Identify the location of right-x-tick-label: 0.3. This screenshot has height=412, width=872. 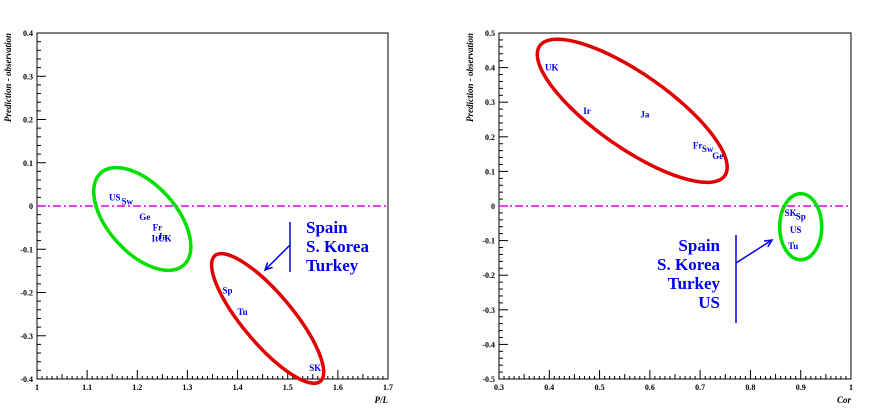
(499, 387).